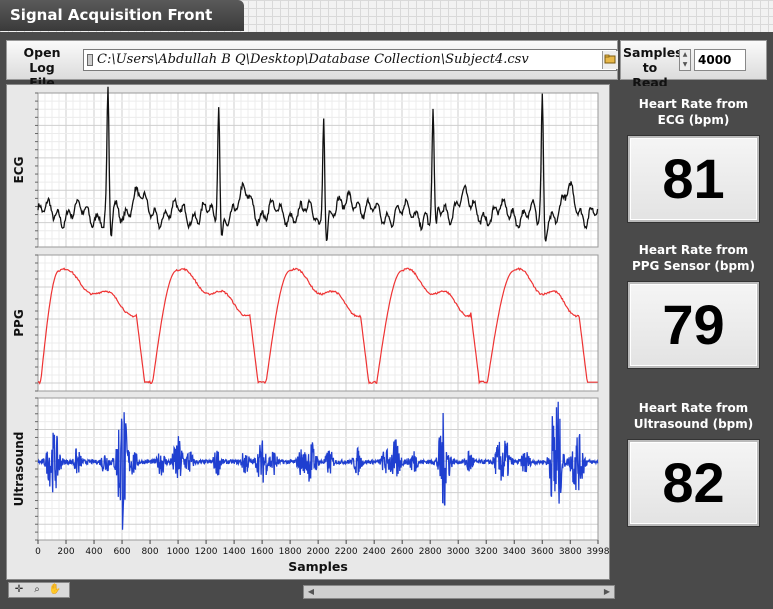 The image size is (773, 609). Describe the element at coordinates (90, 60) in the screenshot. I see `path-type-icon` at that location.